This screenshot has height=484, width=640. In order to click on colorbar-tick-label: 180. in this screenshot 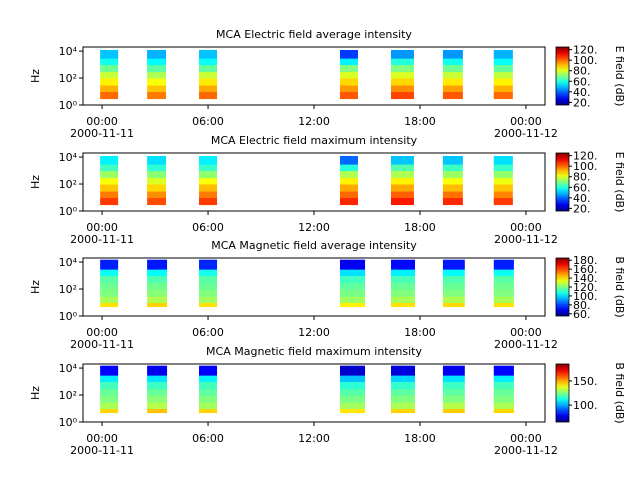, I will do `click(585, 260)`.